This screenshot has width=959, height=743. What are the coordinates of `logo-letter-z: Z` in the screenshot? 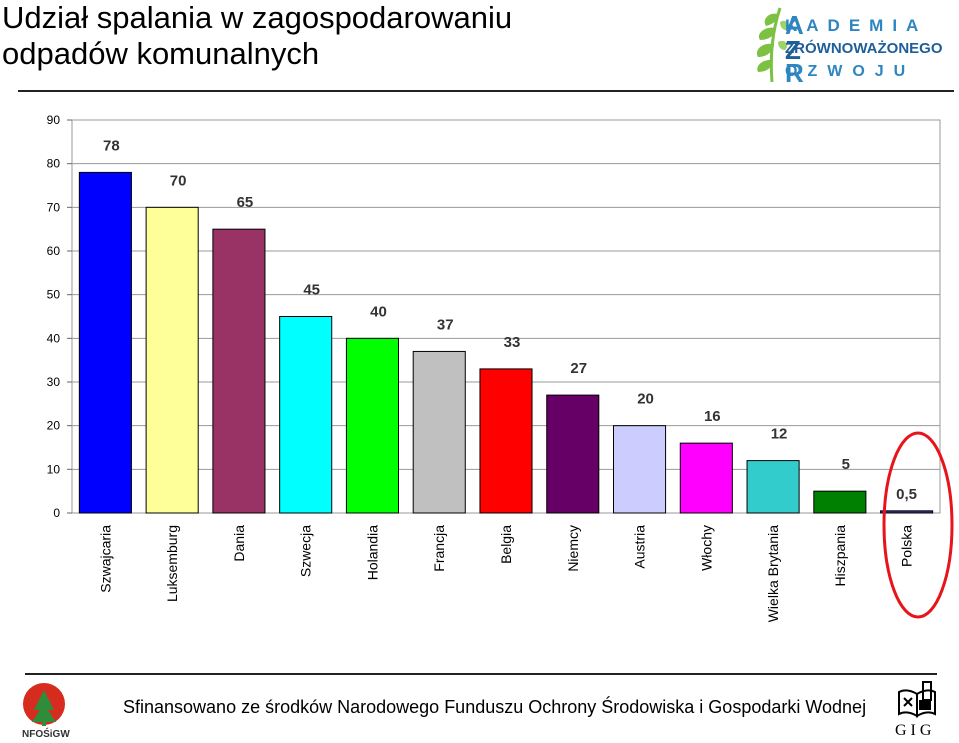 It's located at (793, 50).